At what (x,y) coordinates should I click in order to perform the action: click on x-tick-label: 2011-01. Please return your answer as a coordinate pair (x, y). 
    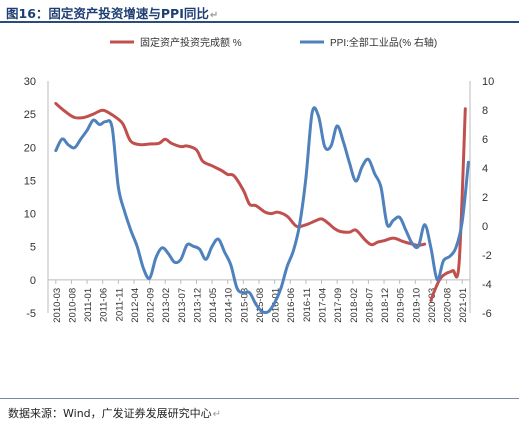
    Looking at the image, I should click on (88, 305).